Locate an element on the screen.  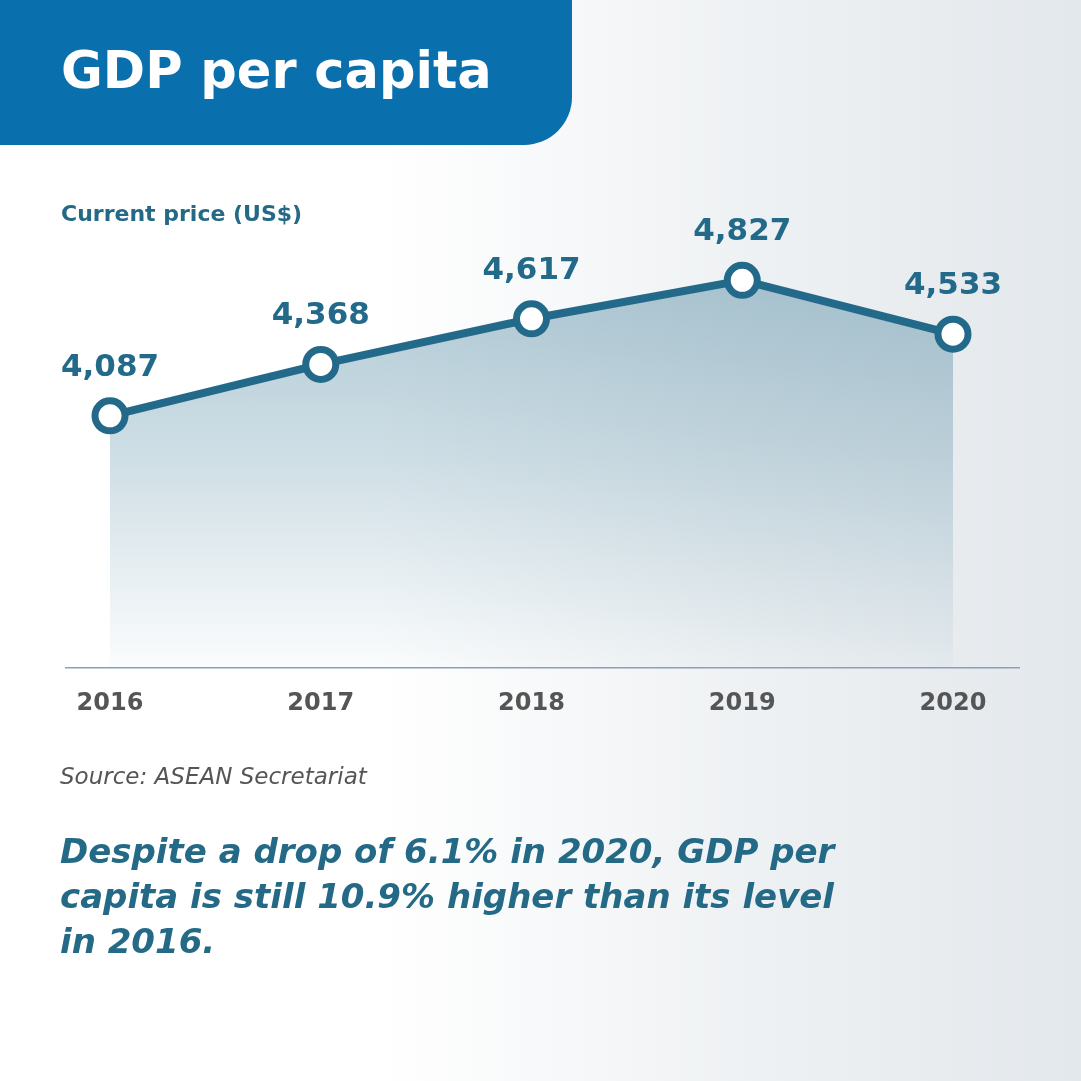
y-axis-title: Current price (US$) is located at coordinates (182, 213).